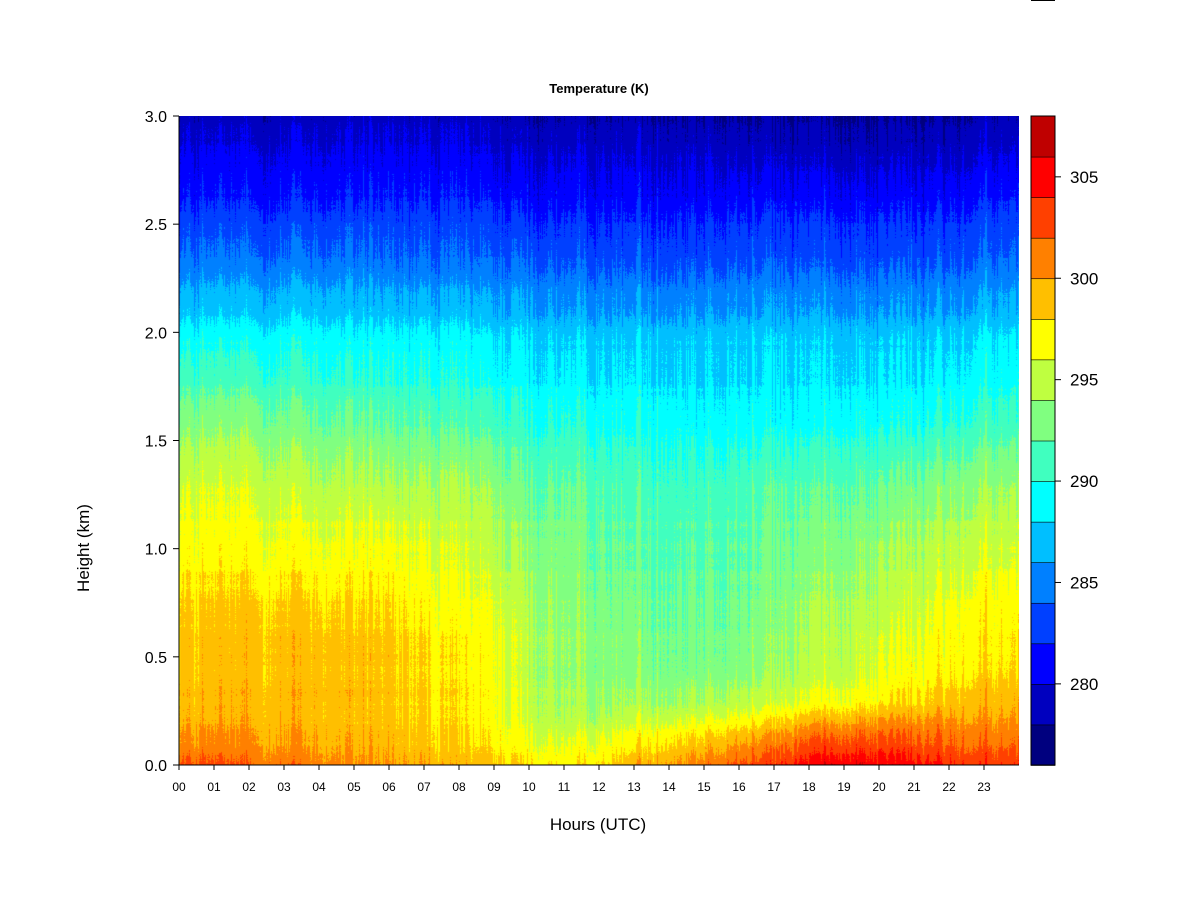 This screenshot has width=1200, height=900. What do you see at coordinates (774, 787) in the screenshot?
I see `x-tick-label: 17` at bounding box center [774, 787].